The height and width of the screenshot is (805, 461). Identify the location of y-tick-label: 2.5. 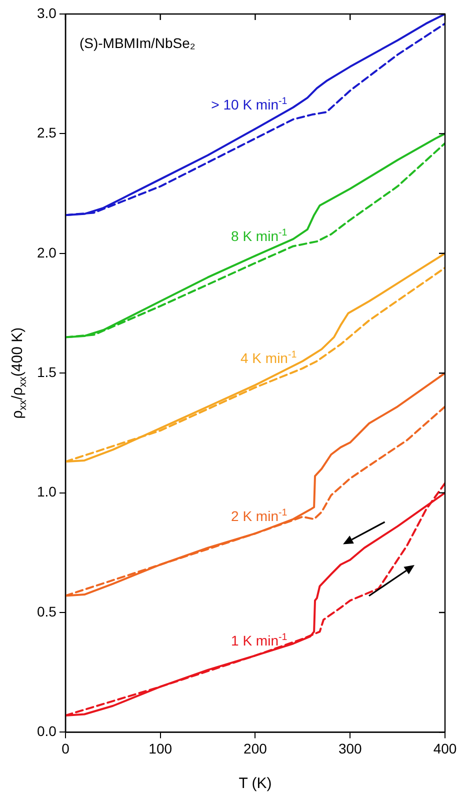
(46, 132).